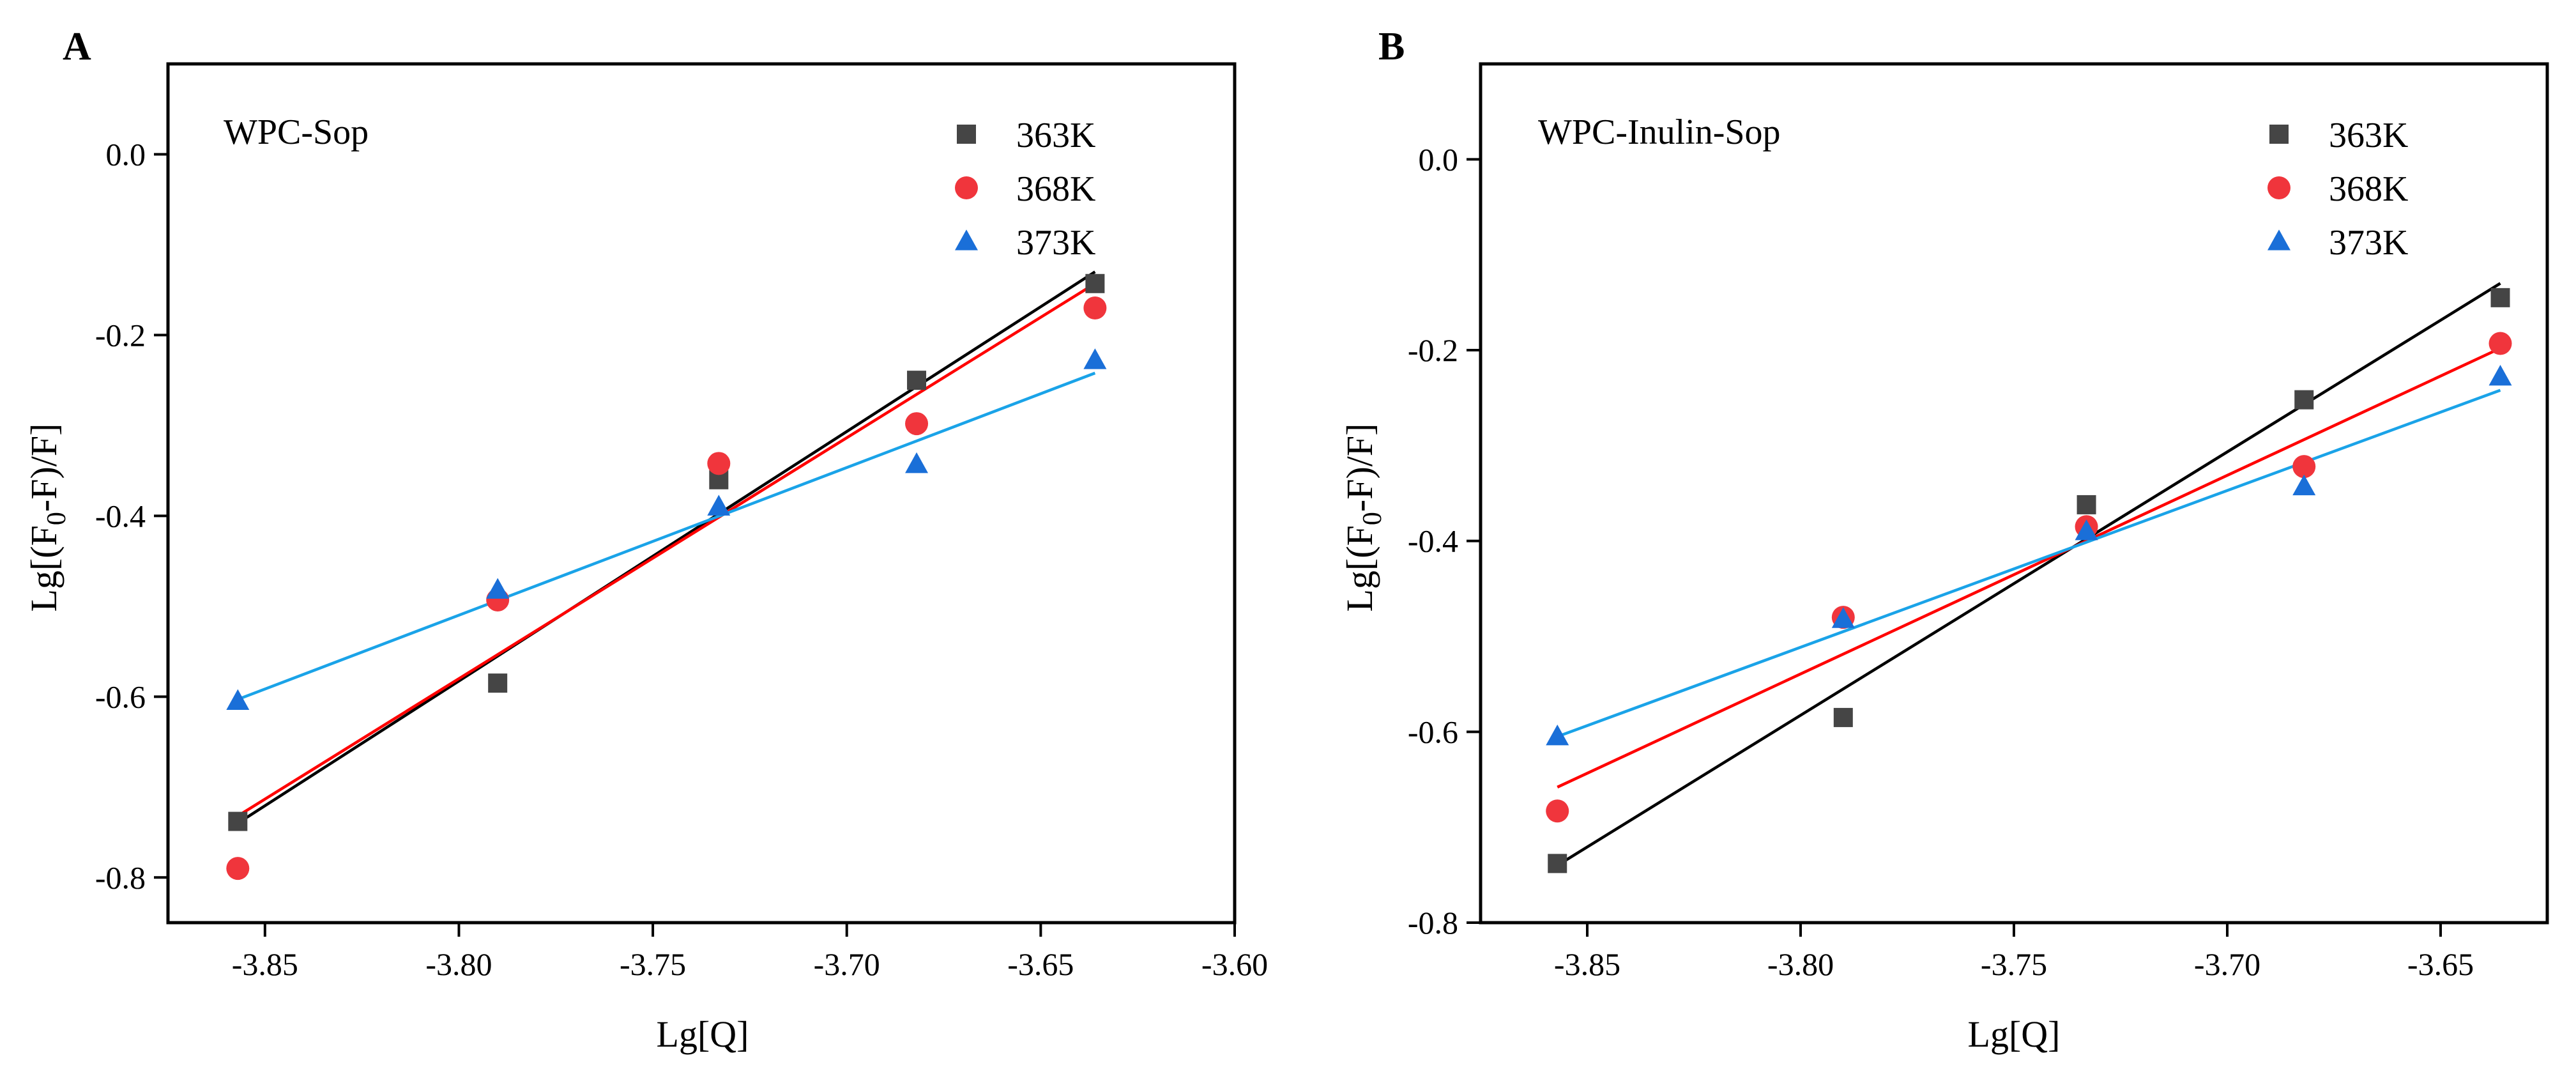  I want to click on panel-a-y-tick-label: -0.6, so click(121, 696).